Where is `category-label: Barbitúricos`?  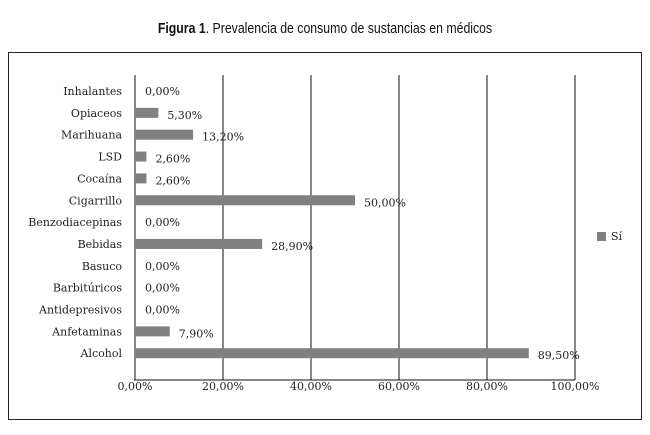 category-label: Barbitúricos is located at coordinates (88, 288).